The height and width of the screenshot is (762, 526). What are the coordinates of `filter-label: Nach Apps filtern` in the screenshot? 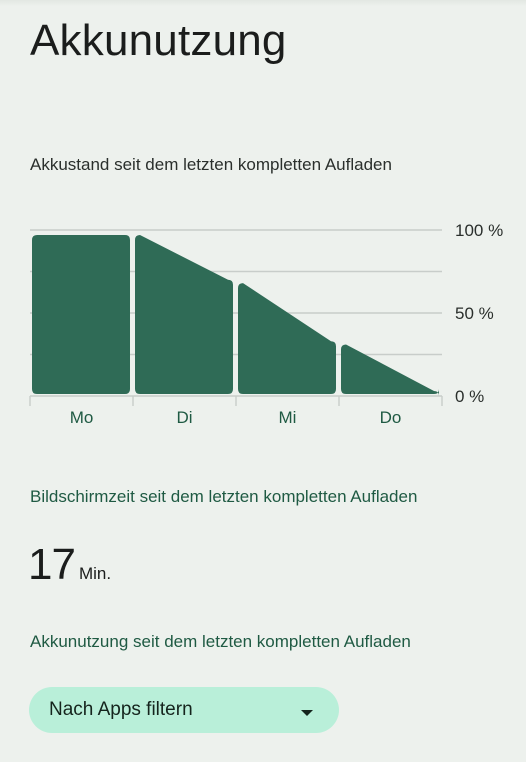 It's located at (121, 709).